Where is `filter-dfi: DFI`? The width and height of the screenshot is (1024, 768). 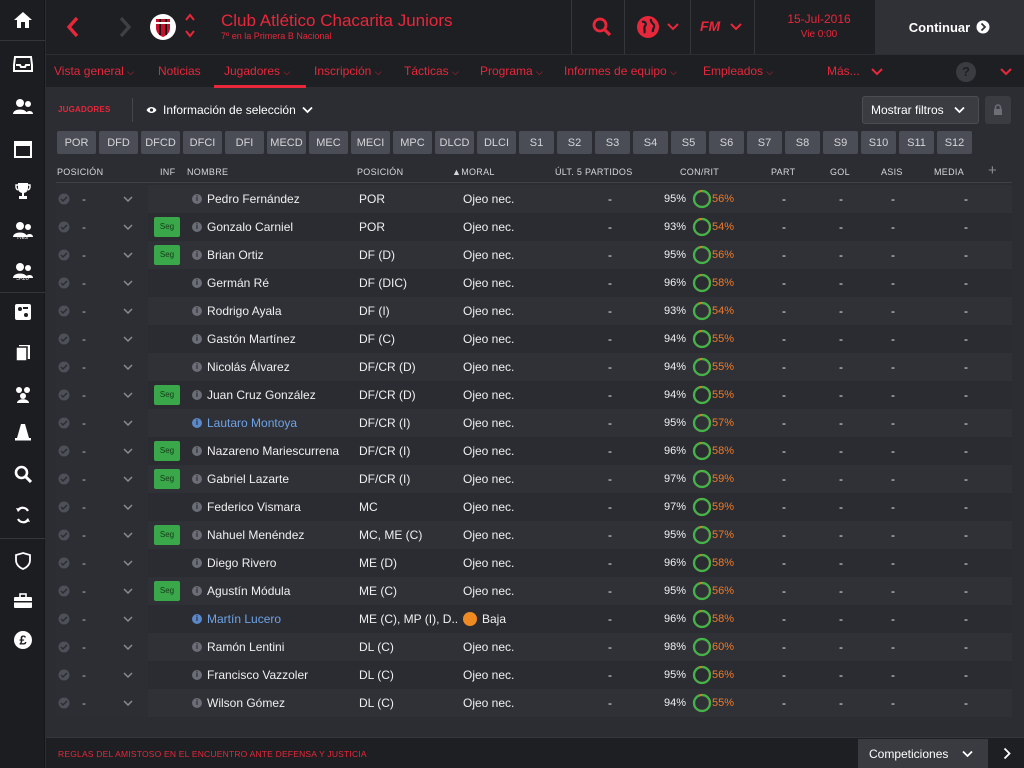
filter-dfi: DFI is located at coordinates (244, 142).